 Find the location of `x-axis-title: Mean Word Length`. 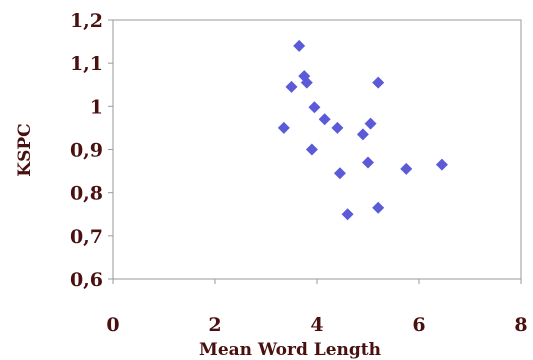

x-axis-title: Mean Word Length is located at coordinates (290, 350).